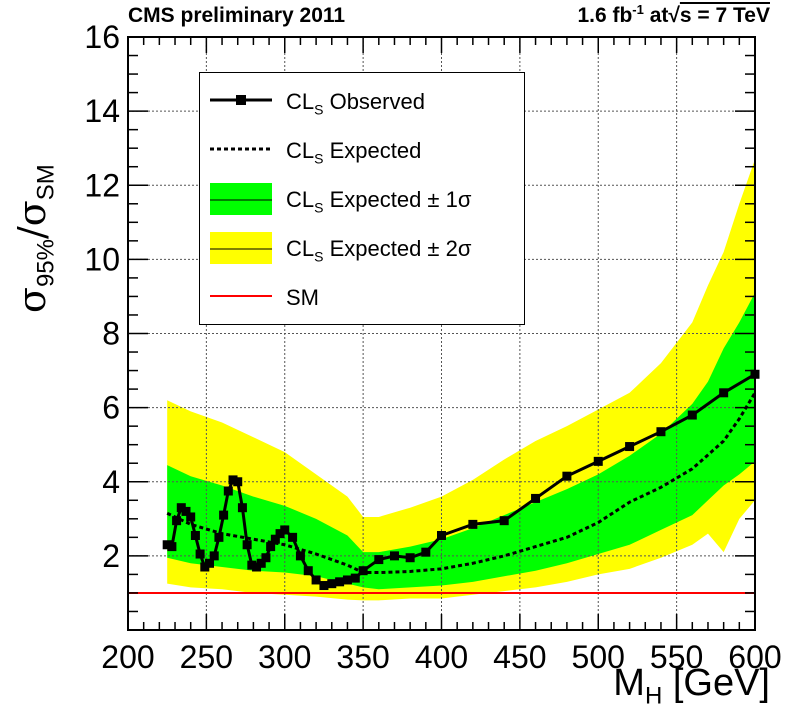 This screenshot has width=788, height=722. What do you see at coordinates (111, 482) in the screenshot?
I see `y-tick-label: 4` at bounding box center [111, 482].